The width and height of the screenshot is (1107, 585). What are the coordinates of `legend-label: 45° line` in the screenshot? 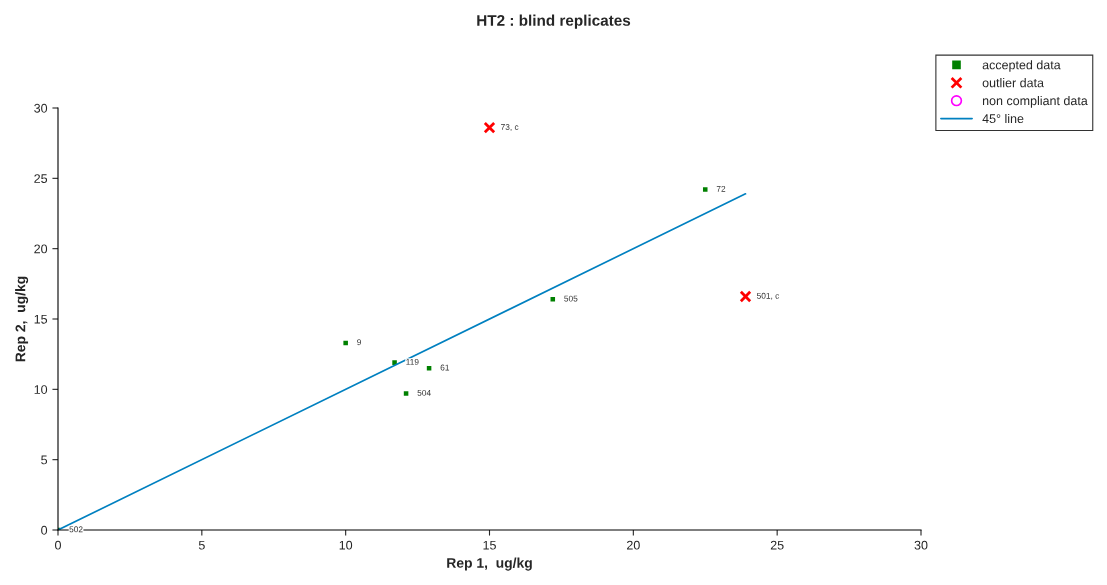 It's located at (1003, 118).